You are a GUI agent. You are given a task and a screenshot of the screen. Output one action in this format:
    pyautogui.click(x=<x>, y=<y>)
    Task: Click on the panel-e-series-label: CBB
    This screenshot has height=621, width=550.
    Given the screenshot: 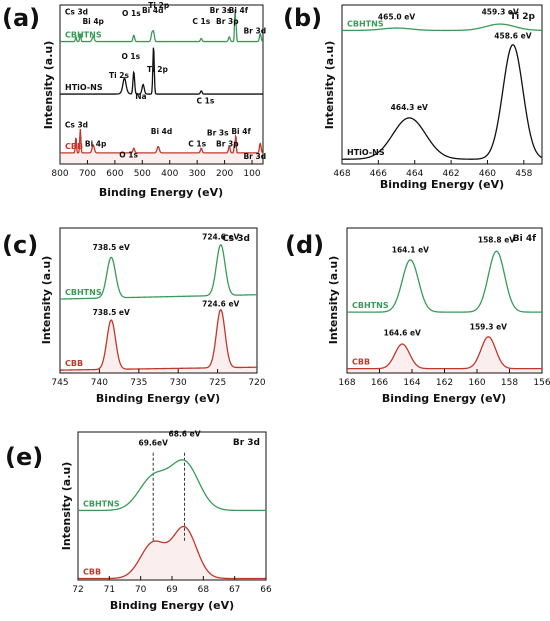 What is the action you would take?
    pyautogui.click(x=92, y=572)
    